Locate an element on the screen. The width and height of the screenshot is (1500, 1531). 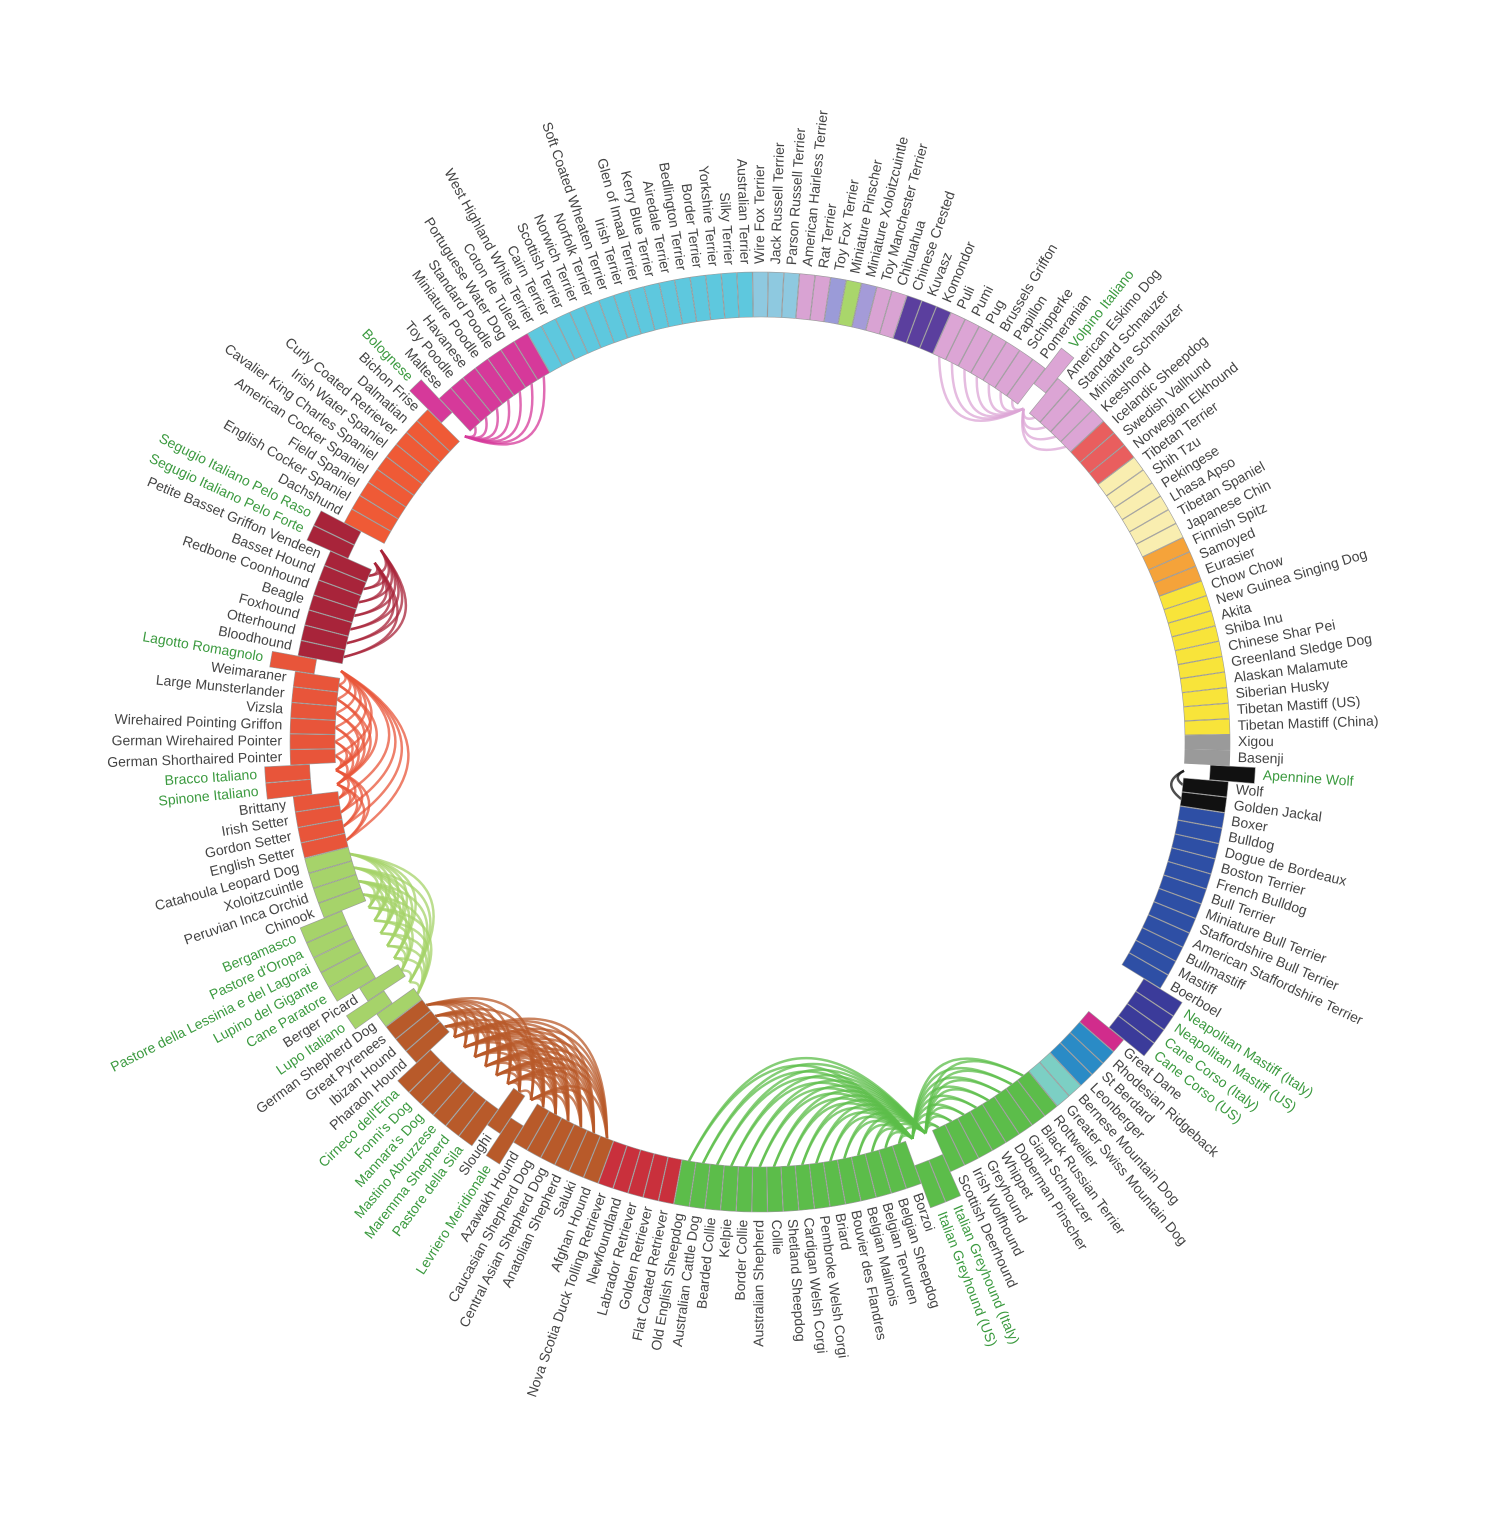
breed-label: Akita is located at coordinates (1236, 611).